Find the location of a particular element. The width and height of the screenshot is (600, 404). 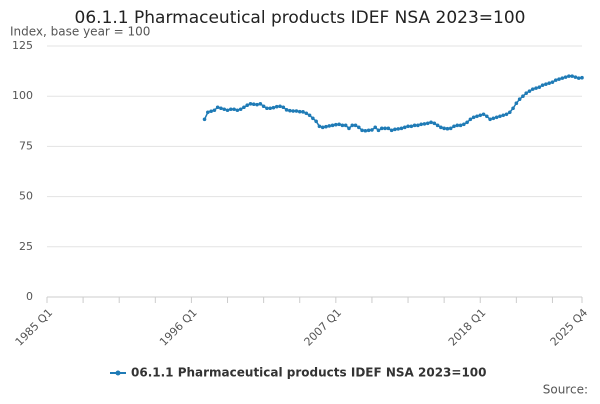

x-tick-label: 2018 Q1 is located at coordinates (467, 327).